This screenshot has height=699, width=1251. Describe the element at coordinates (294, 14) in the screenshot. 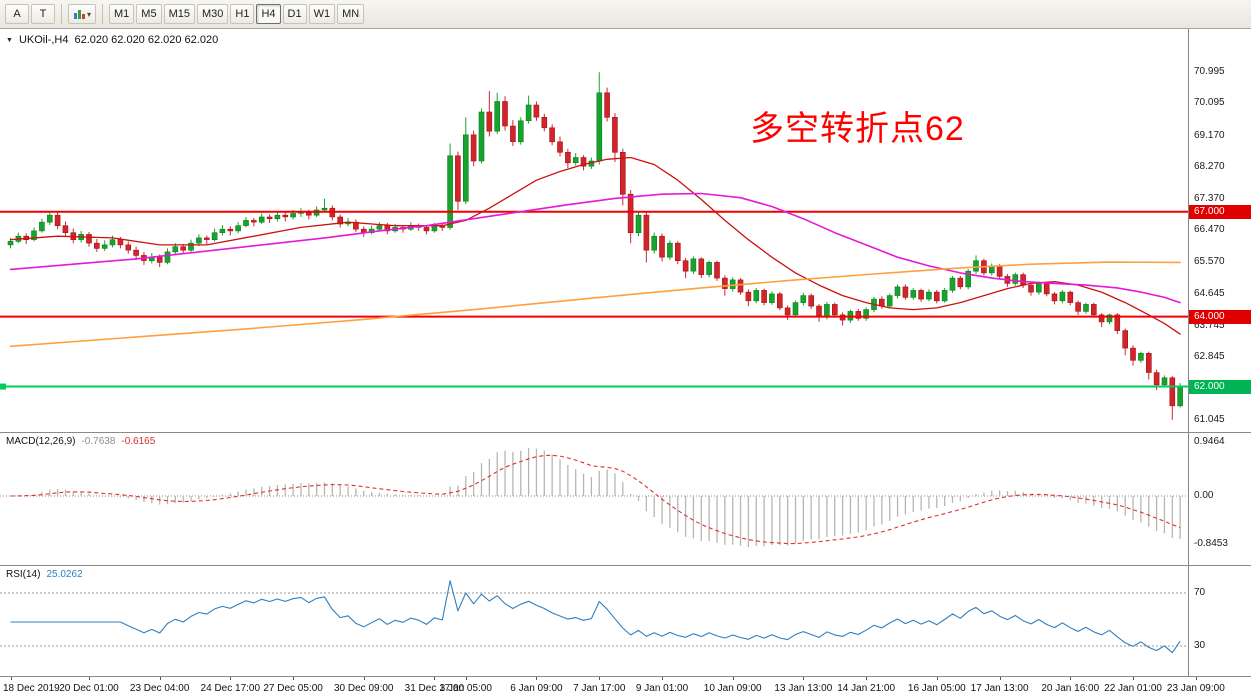

I see `timeframe-button-d1: D1` at that location.